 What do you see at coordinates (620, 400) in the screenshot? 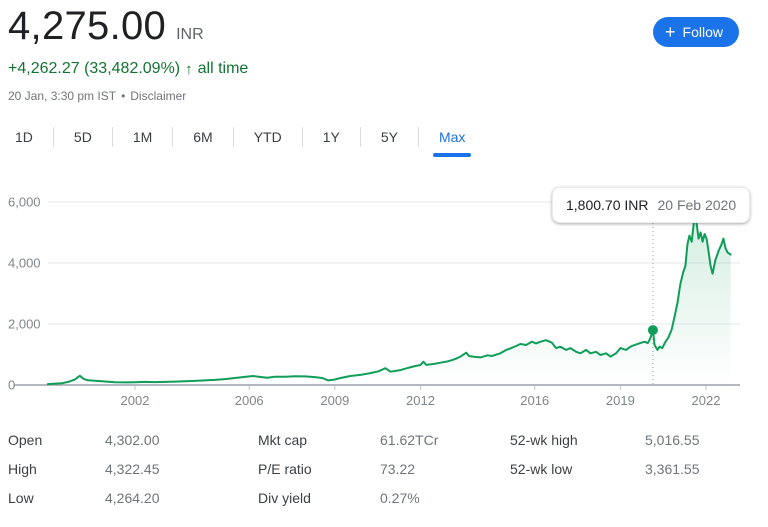
I see `x-axis-label: 2019` at bounding box center [620, 400].